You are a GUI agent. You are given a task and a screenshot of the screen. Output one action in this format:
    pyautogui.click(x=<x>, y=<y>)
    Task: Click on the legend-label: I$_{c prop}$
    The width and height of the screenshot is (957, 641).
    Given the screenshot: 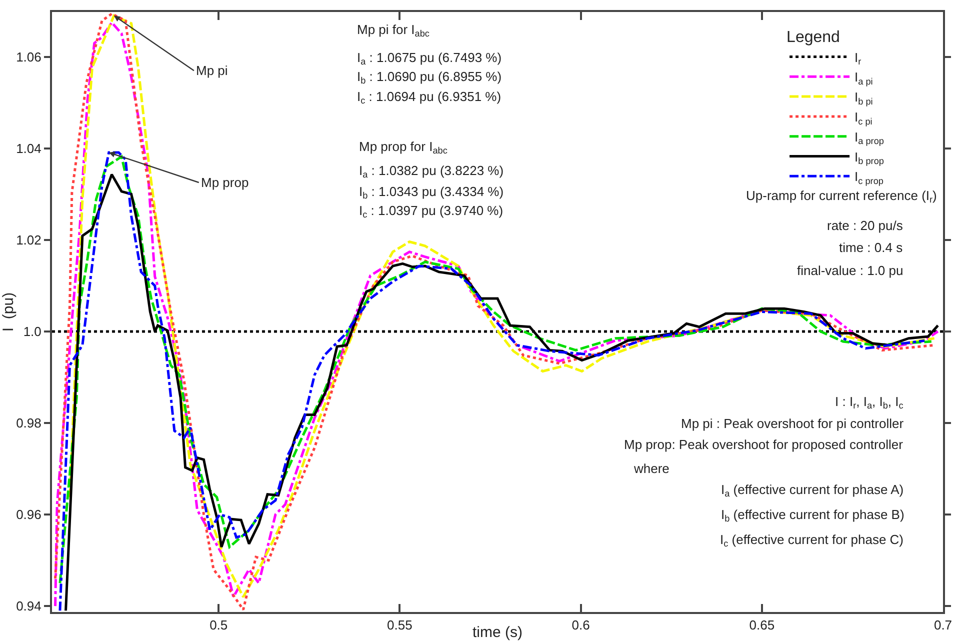 What is the action you would take?
    pyautogui.click(x=869, y=177)
    